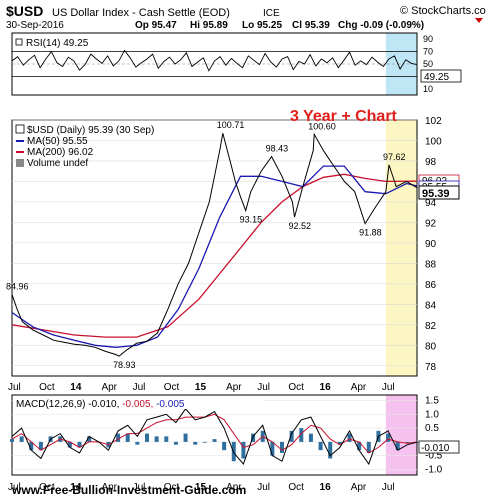 The width and height of the screenshot is (486, 500). Describe the element at coordinates (231, 125) in the screenshot. I see `price-annotation-label: 100.71` at that location.